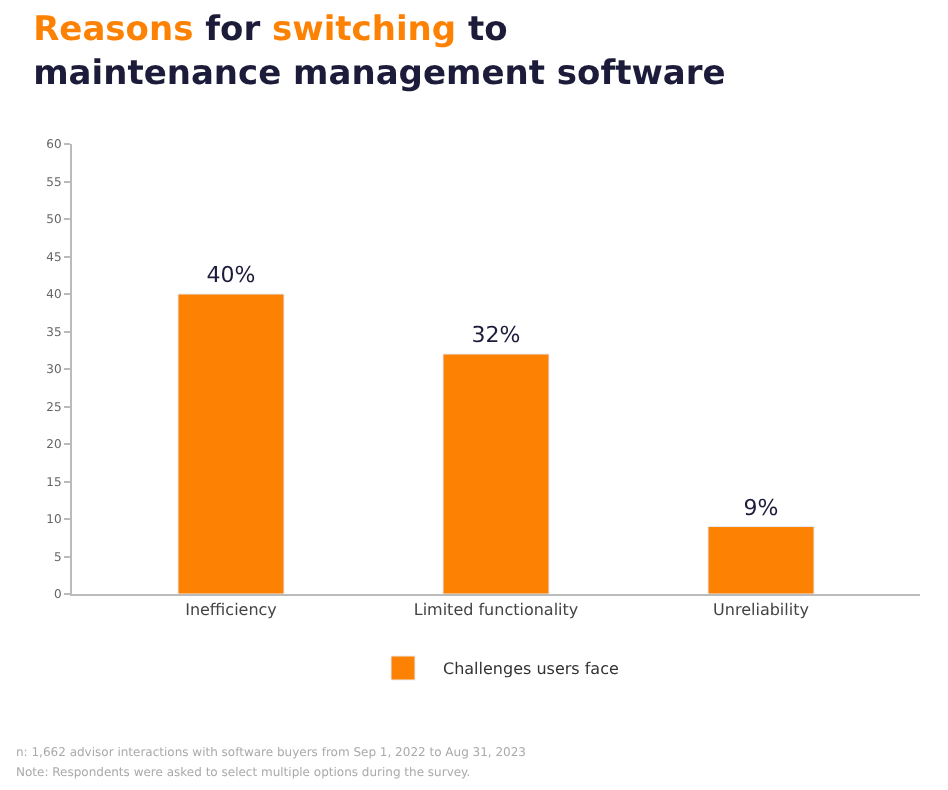 This screenshot has height=790, width=948. What do you see at coordinates (496, 610) in the screenshot?
I see `x-tick-label: Limited functionality` at bounding box center [496, 610].